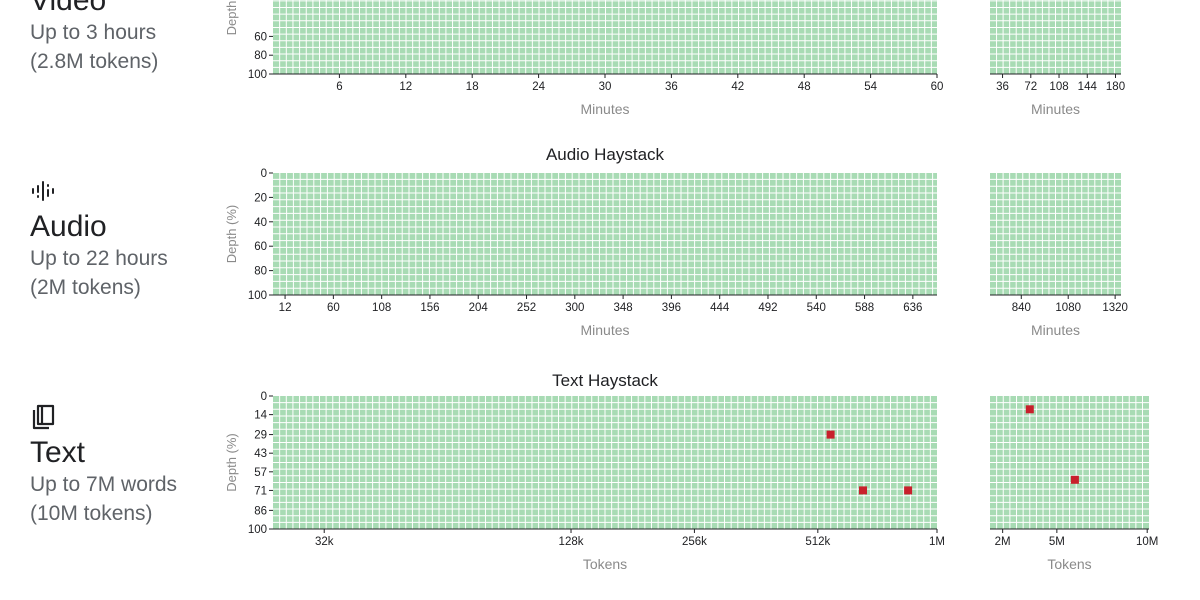 The width and height of the screenshot is (1200, 600). What do you see at coordinates (605, 87) in the screenshot?
I see `x-tick-label: 30` at bounding box center [605, 87].